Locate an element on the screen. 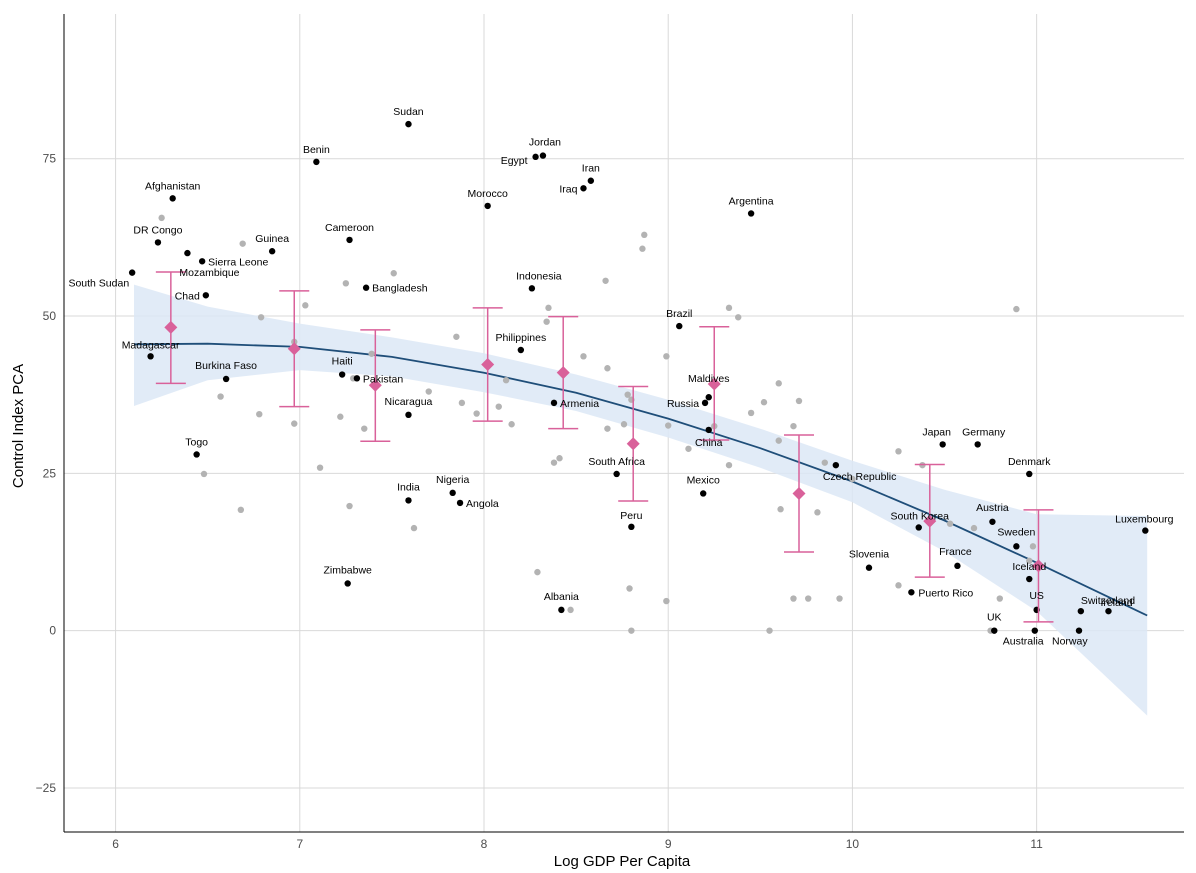  point-label: Afghanistan is located at coordinates (173, 186).